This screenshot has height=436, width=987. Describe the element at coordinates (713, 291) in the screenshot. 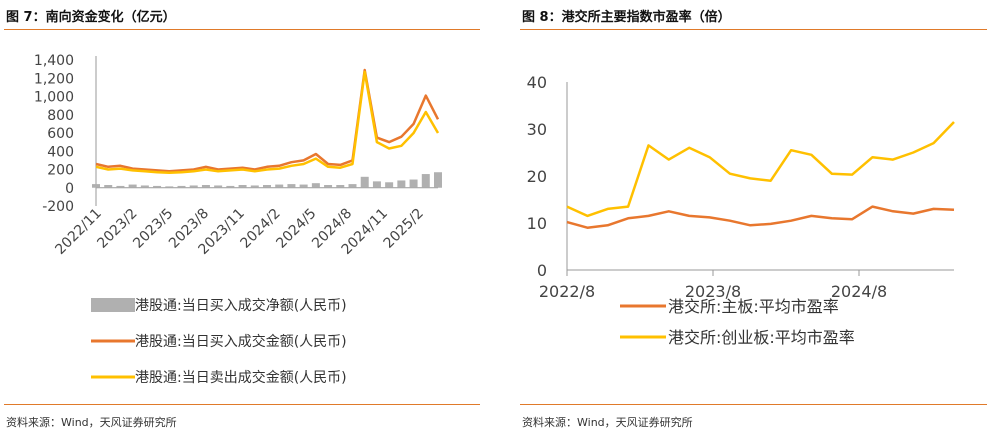

I see `x-tick-label: 2023/8` at that location.